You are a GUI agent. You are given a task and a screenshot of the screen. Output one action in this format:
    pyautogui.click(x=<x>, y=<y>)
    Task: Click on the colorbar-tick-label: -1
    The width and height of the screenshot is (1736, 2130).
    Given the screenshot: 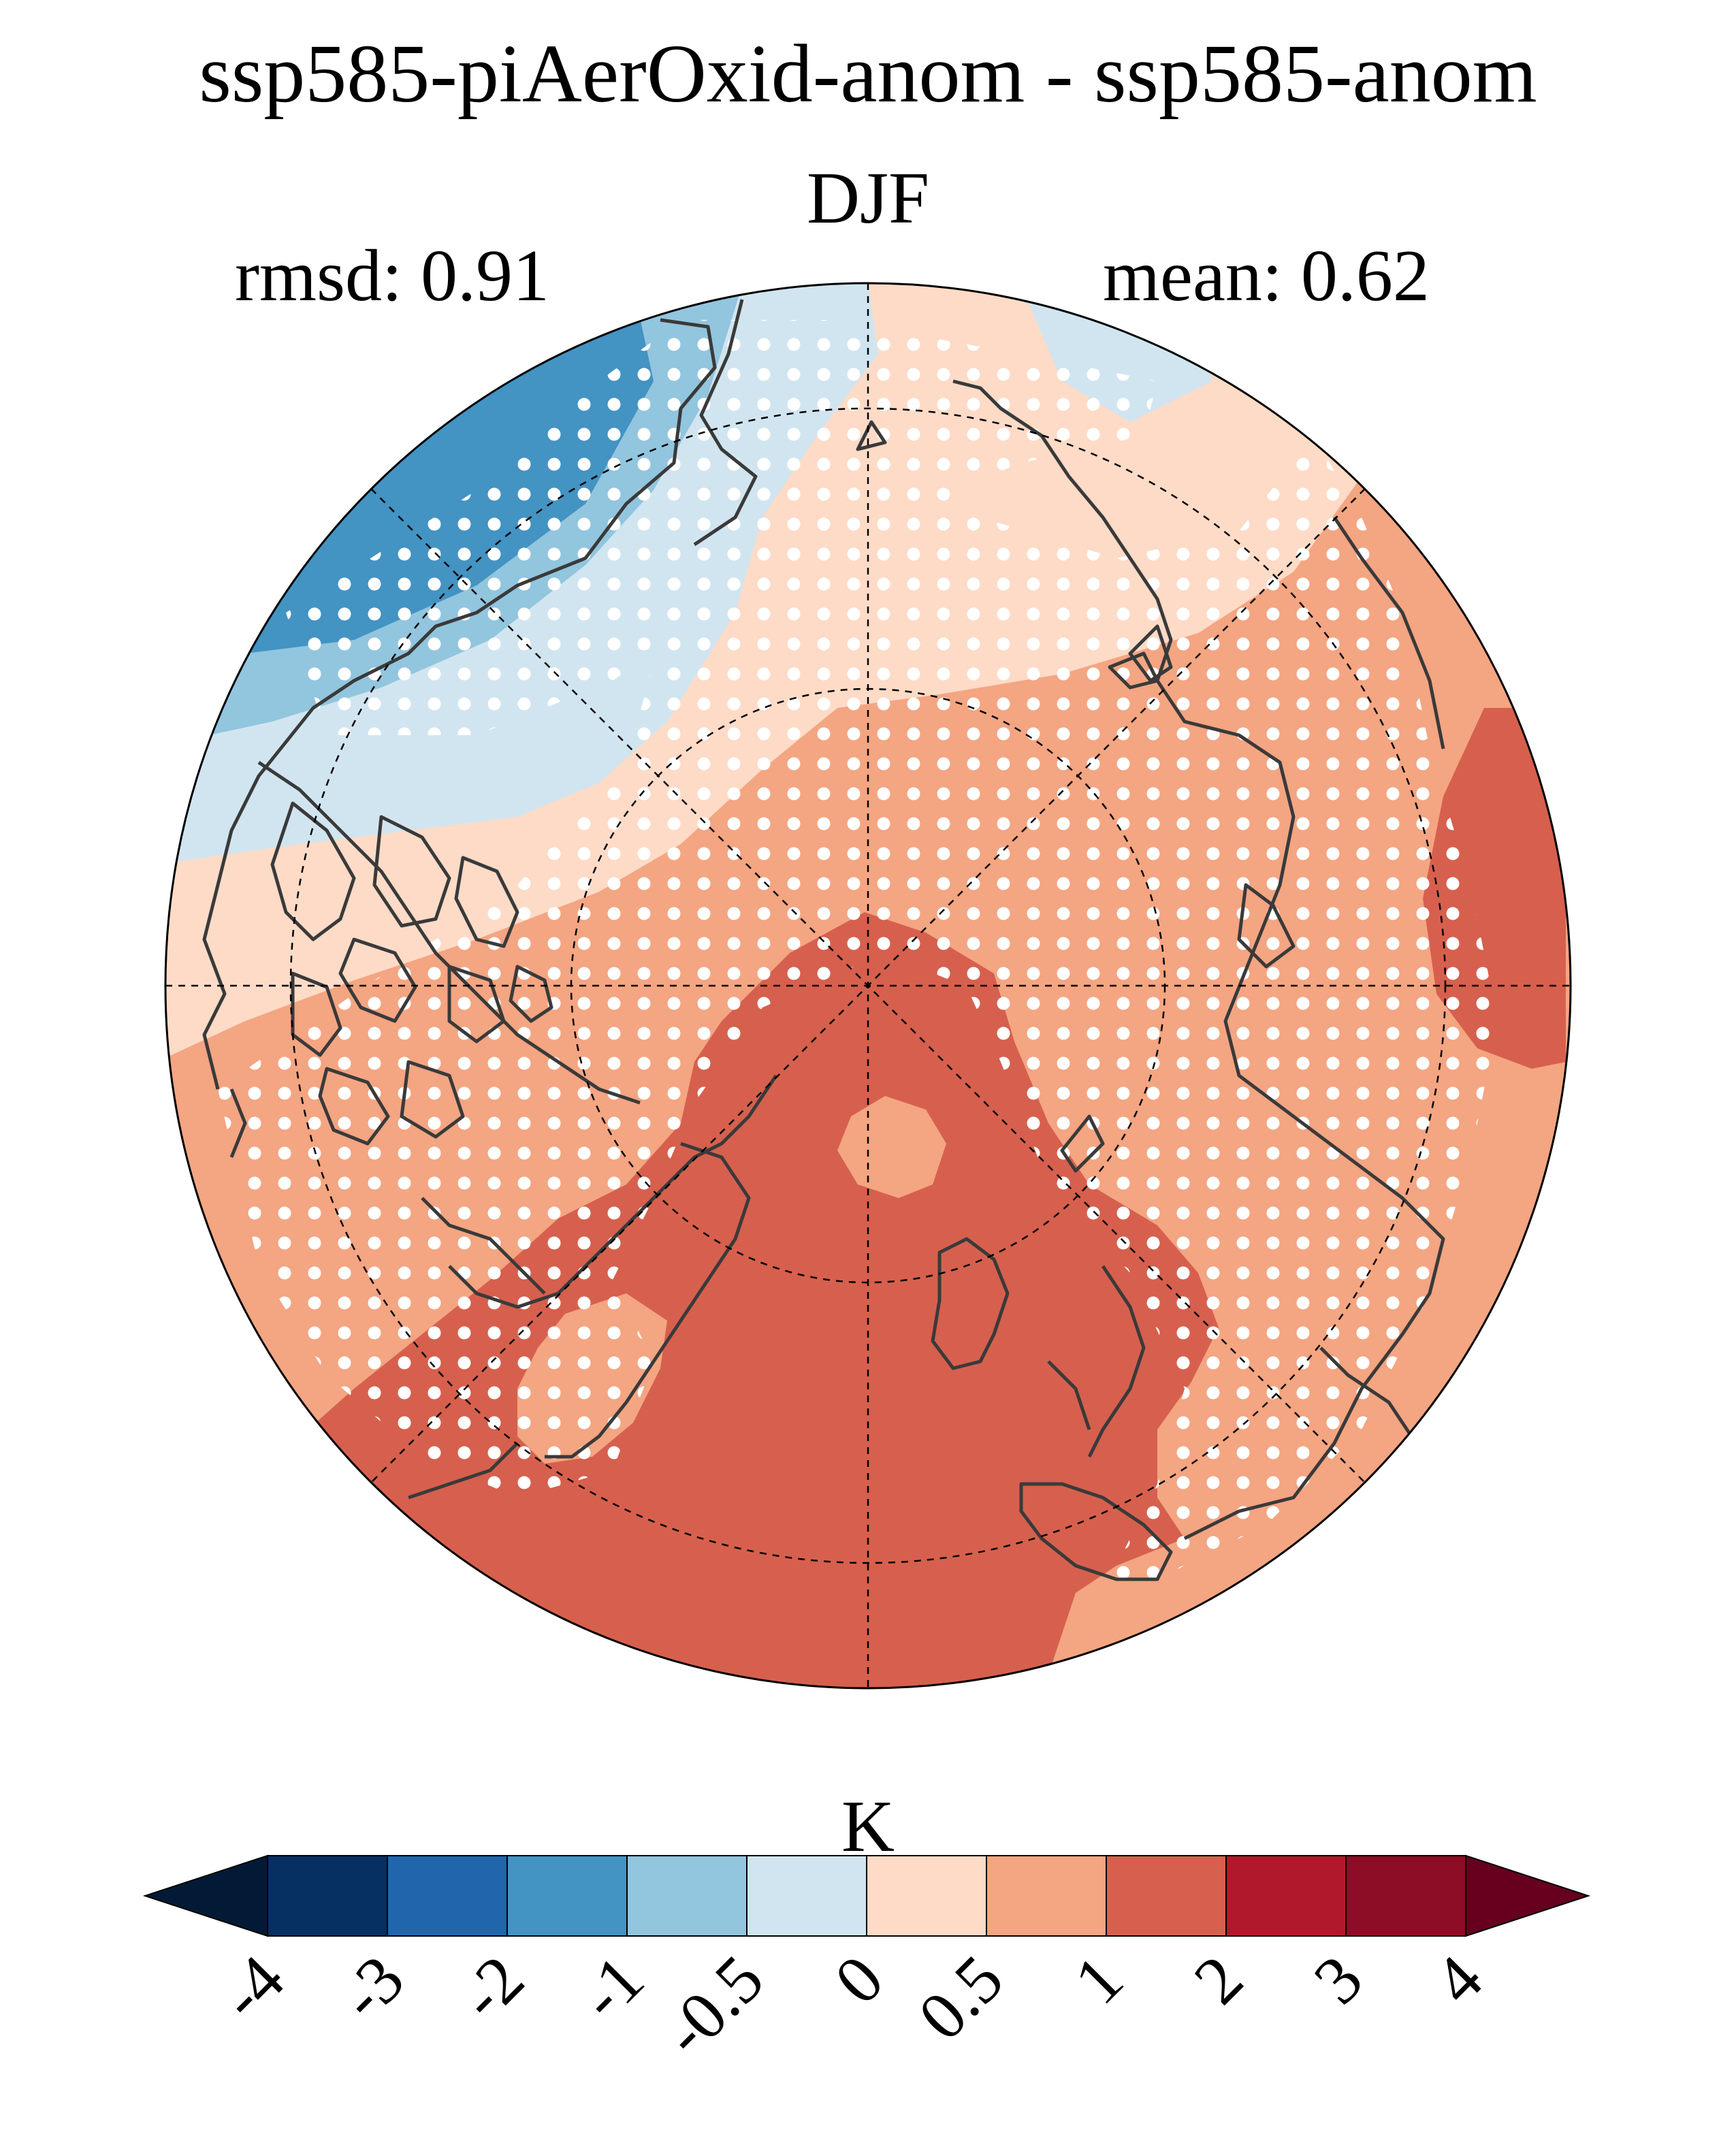 What is the action you would take?
    pyautogui.click(x=611, y=1987)
    